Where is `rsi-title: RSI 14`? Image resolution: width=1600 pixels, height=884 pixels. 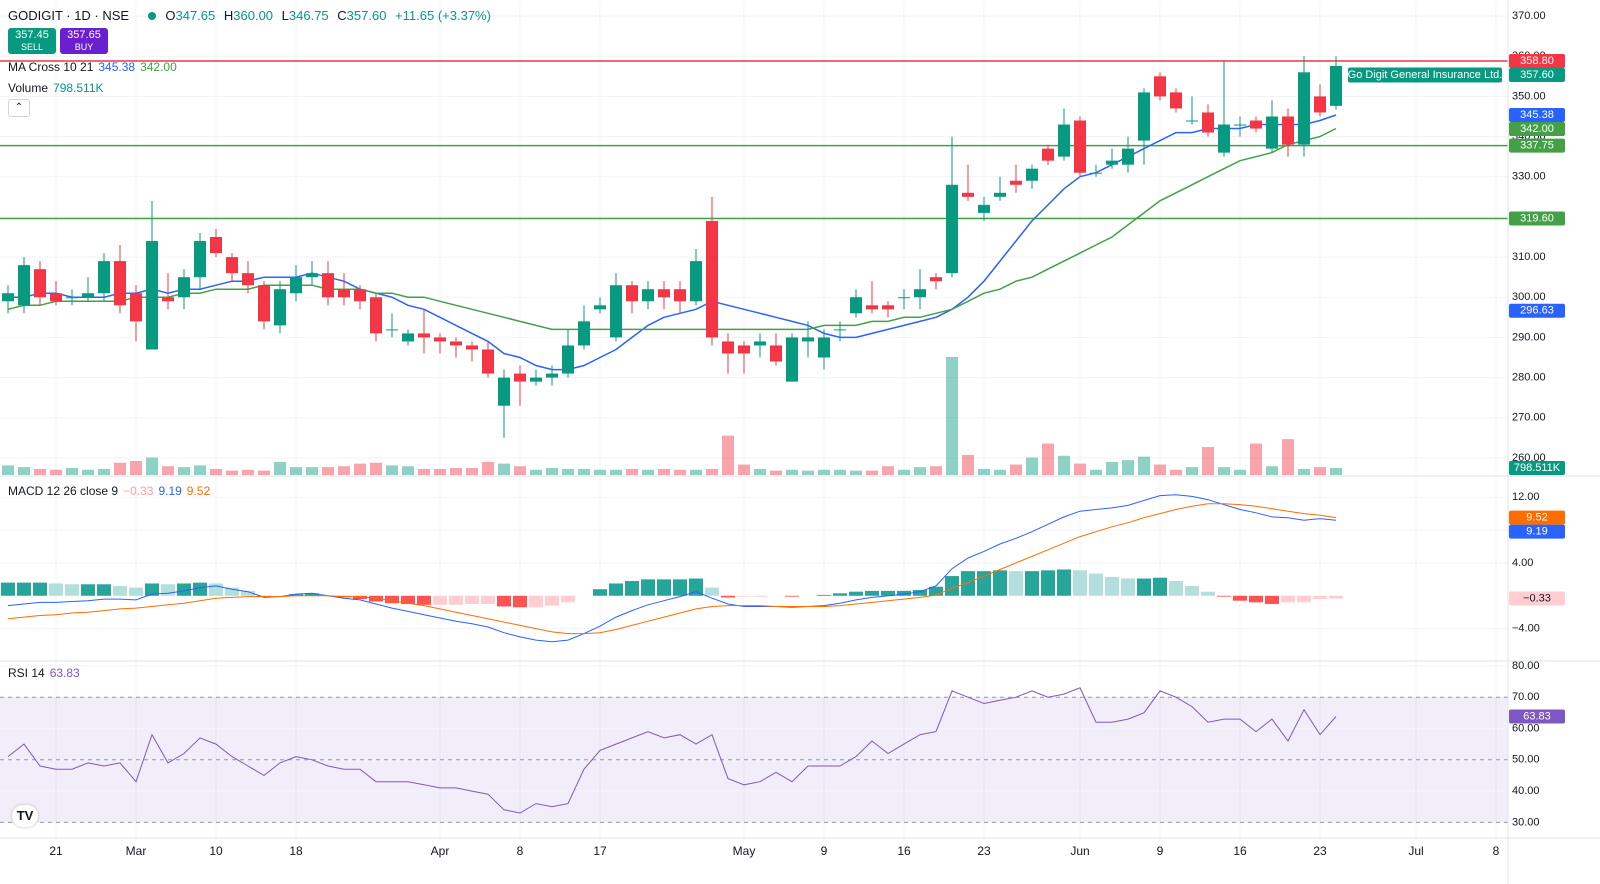 rsi-title: RSI 14 is located at coordinates (26, 673).